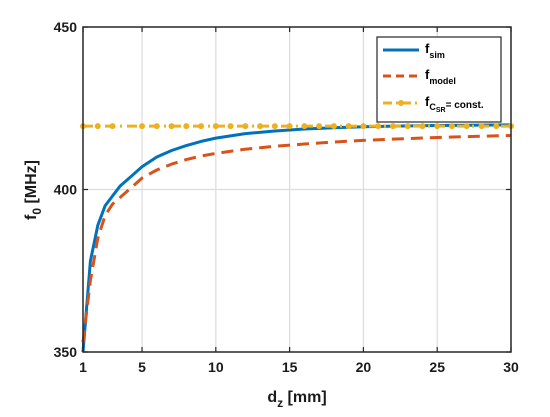 The width and height of the screenshot is (550, 417). What do you see at coordinates (401, 103) in the screenshot?
I see `legend-marker-const` at bounding box center [401, 103].